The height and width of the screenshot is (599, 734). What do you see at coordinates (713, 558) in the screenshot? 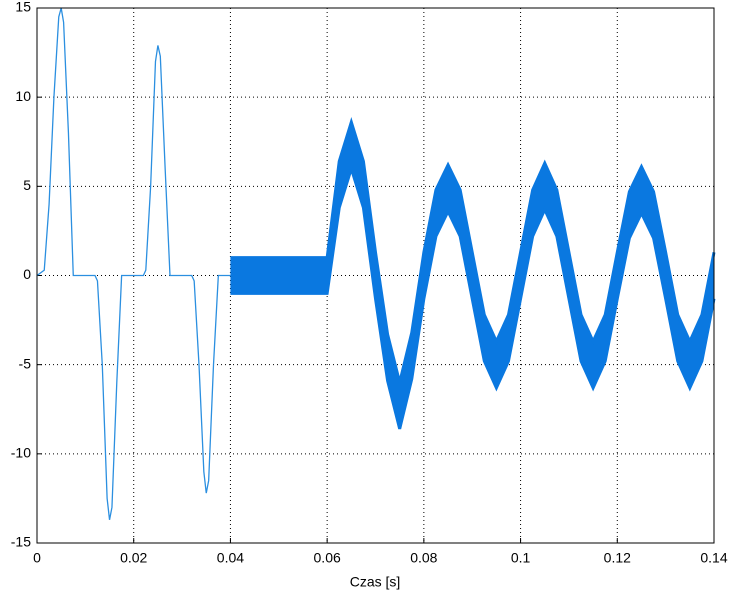
I see `x-tick-label: 0.14` at bounding box center [713, 558].